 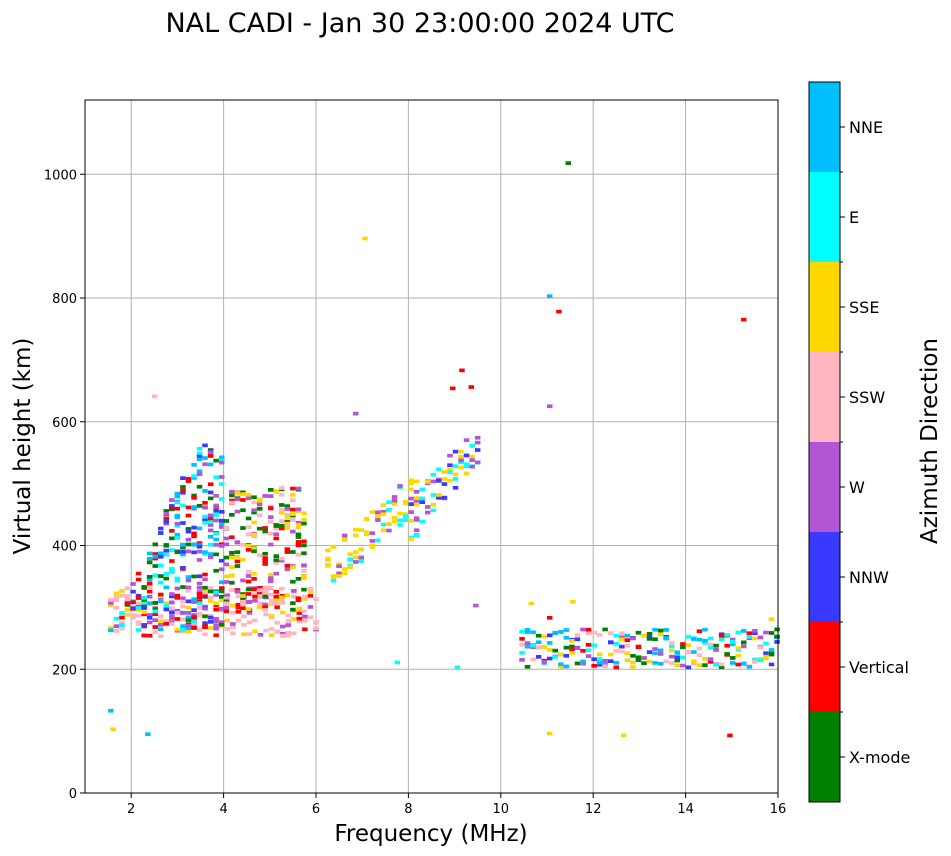 I want to click on y-tick-label: 600, so click(x=64, y=423).